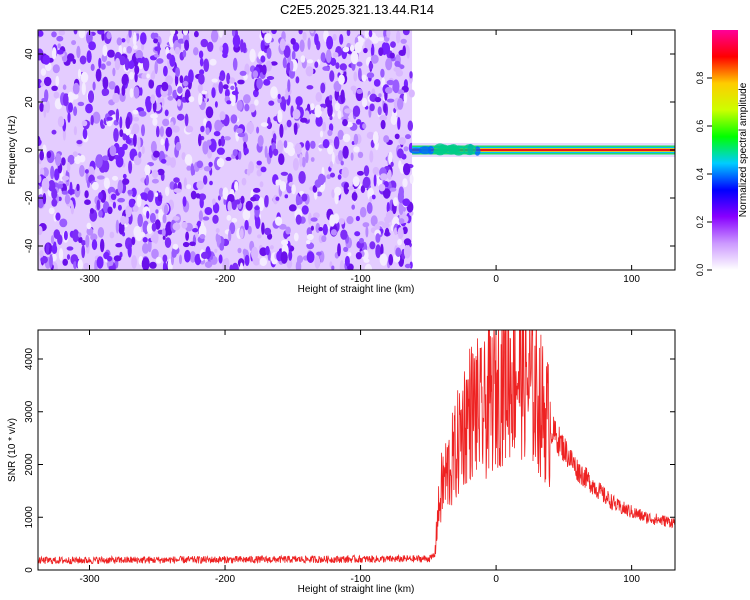 The height and width of the screenshot is (600, 750). Describe the element at coordinates (700, 222) in the screenshot. I see `colorbar-tick-label: 0.2` at that location.